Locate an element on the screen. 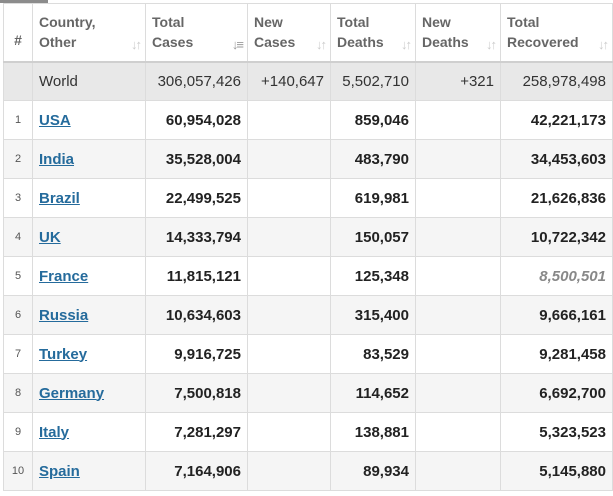  country-cell: Brazil is located at coordinates (89, 198).